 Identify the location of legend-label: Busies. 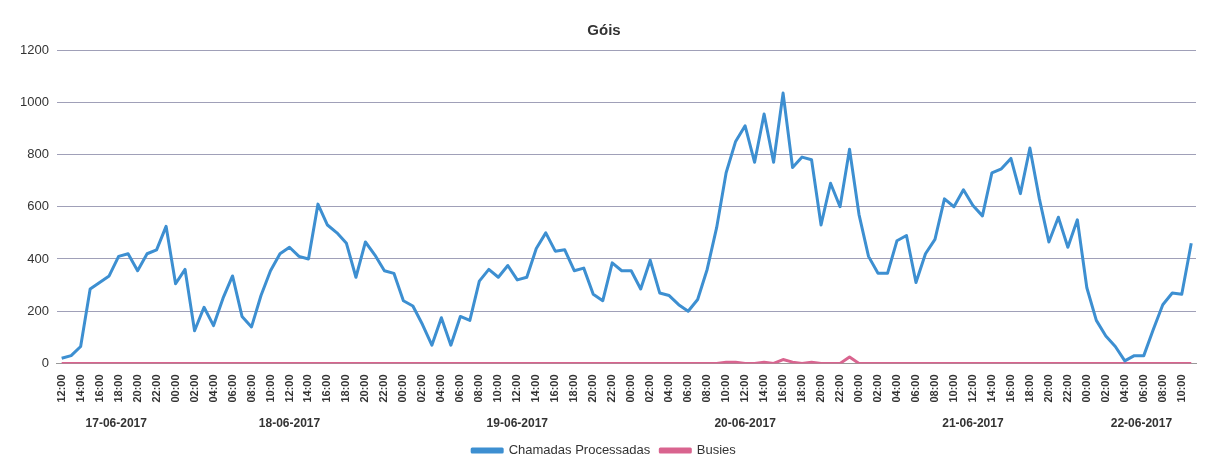
(716, 450).